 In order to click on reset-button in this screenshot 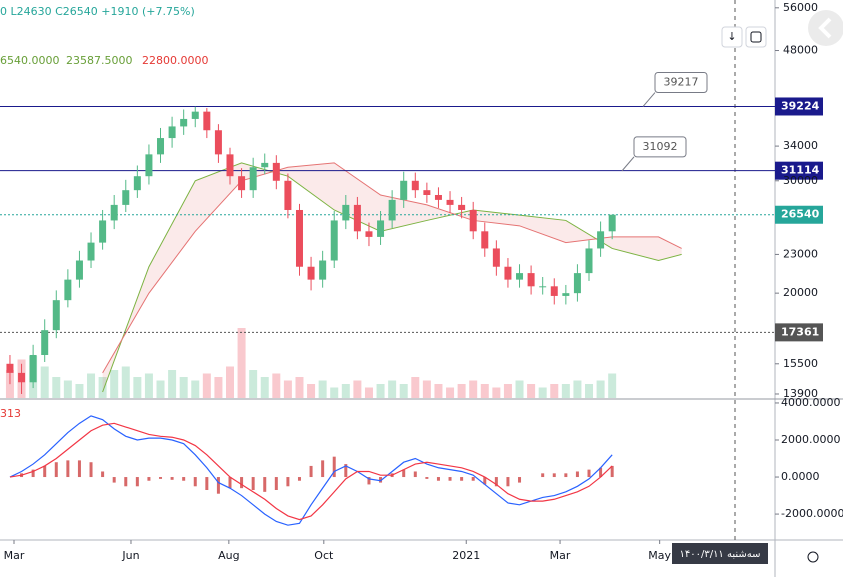, I will do `click(756, 37)`.